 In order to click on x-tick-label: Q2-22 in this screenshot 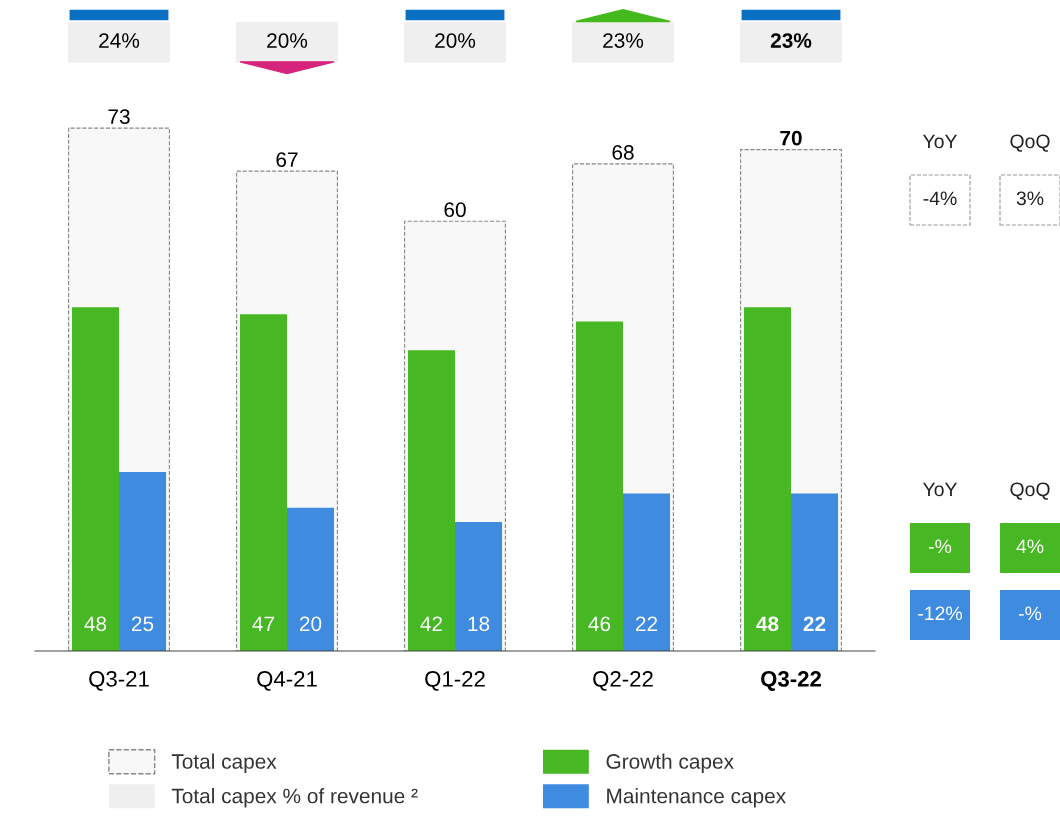, I will do `click(623, 681)`.